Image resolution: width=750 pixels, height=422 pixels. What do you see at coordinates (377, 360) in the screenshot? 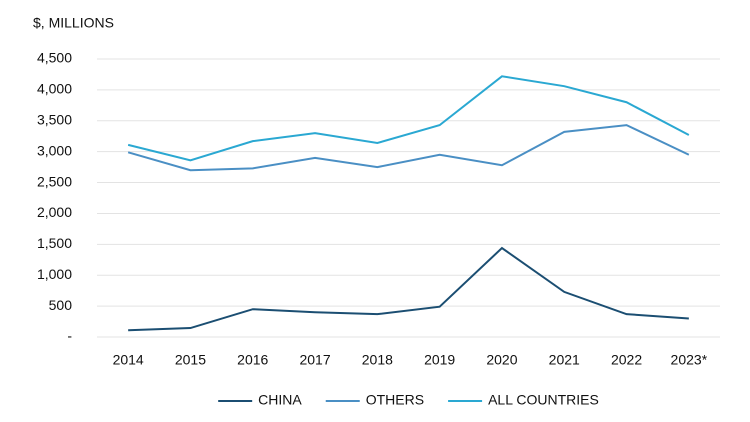
I see `x-tick-label: 2018` at bounding box center [377, 360].